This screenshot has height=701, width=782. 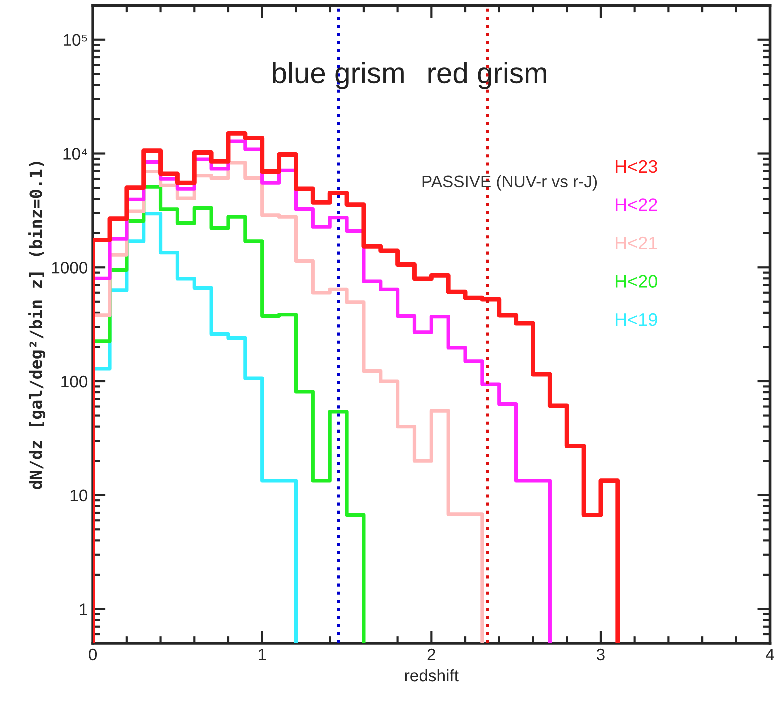 What do you see at coordinates (75, 382) in the screenshot?
I see `y-tick-label: 100` at bounding box center [75, 382].